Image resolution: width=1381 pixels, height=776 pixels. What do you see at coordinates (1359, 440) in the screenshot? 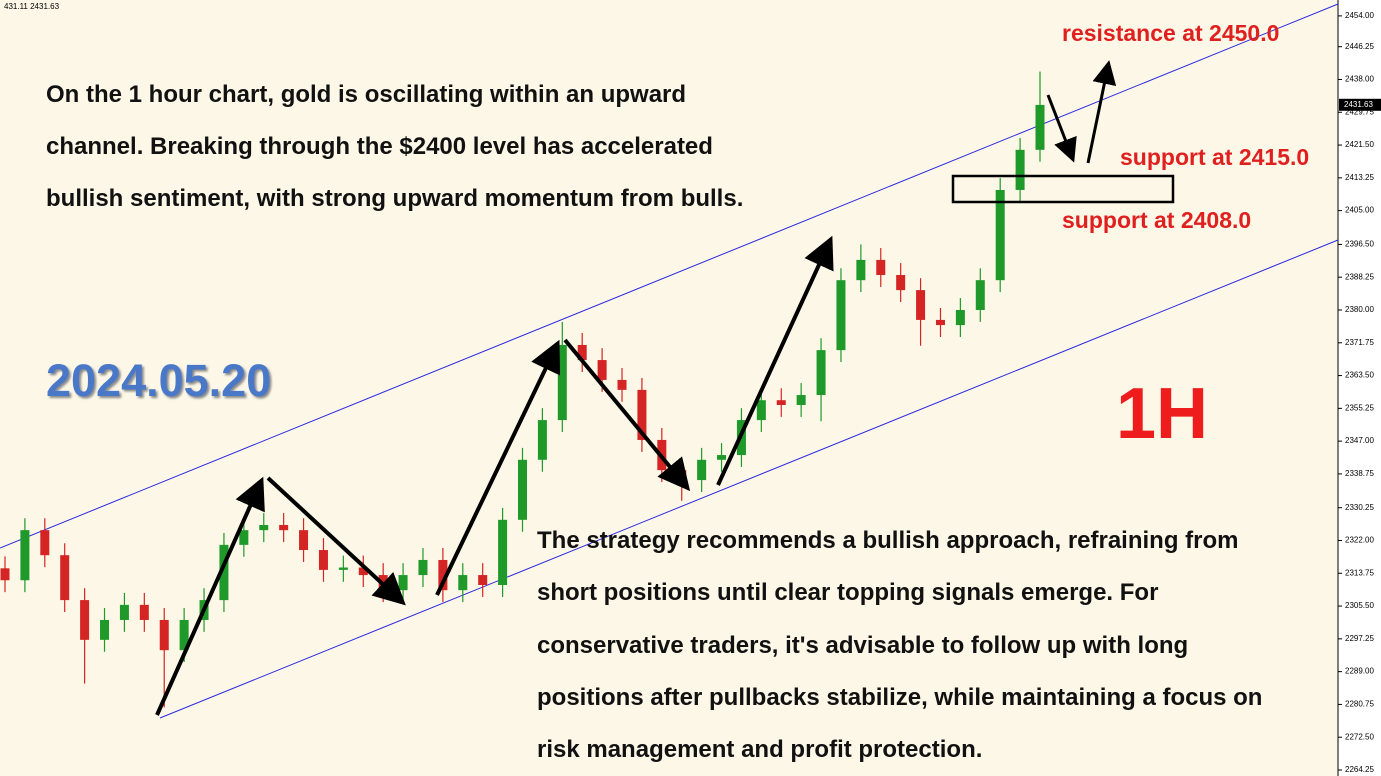
I see `y-tick-label: 2347.00` at bounding box center [1359, 440].